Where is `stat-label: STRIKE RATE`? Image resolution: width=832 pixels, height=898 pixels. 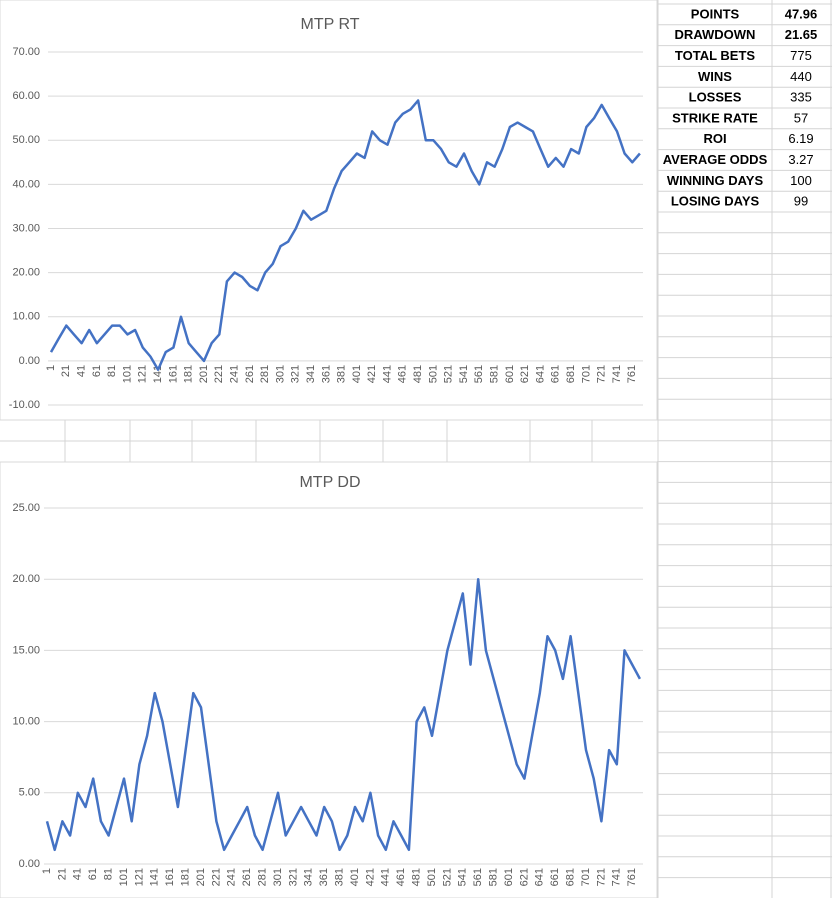 stat-label: STRIKE RATE is located at coordinates (715, 117).